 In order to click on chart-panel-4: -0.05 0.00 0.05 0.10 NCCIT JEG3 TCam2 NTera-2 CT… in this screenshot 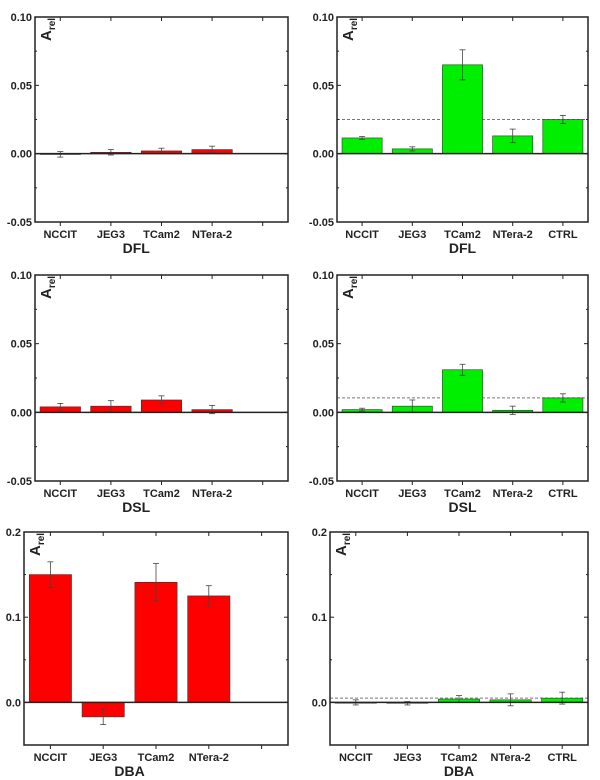, I will do `click(449, 392)`.